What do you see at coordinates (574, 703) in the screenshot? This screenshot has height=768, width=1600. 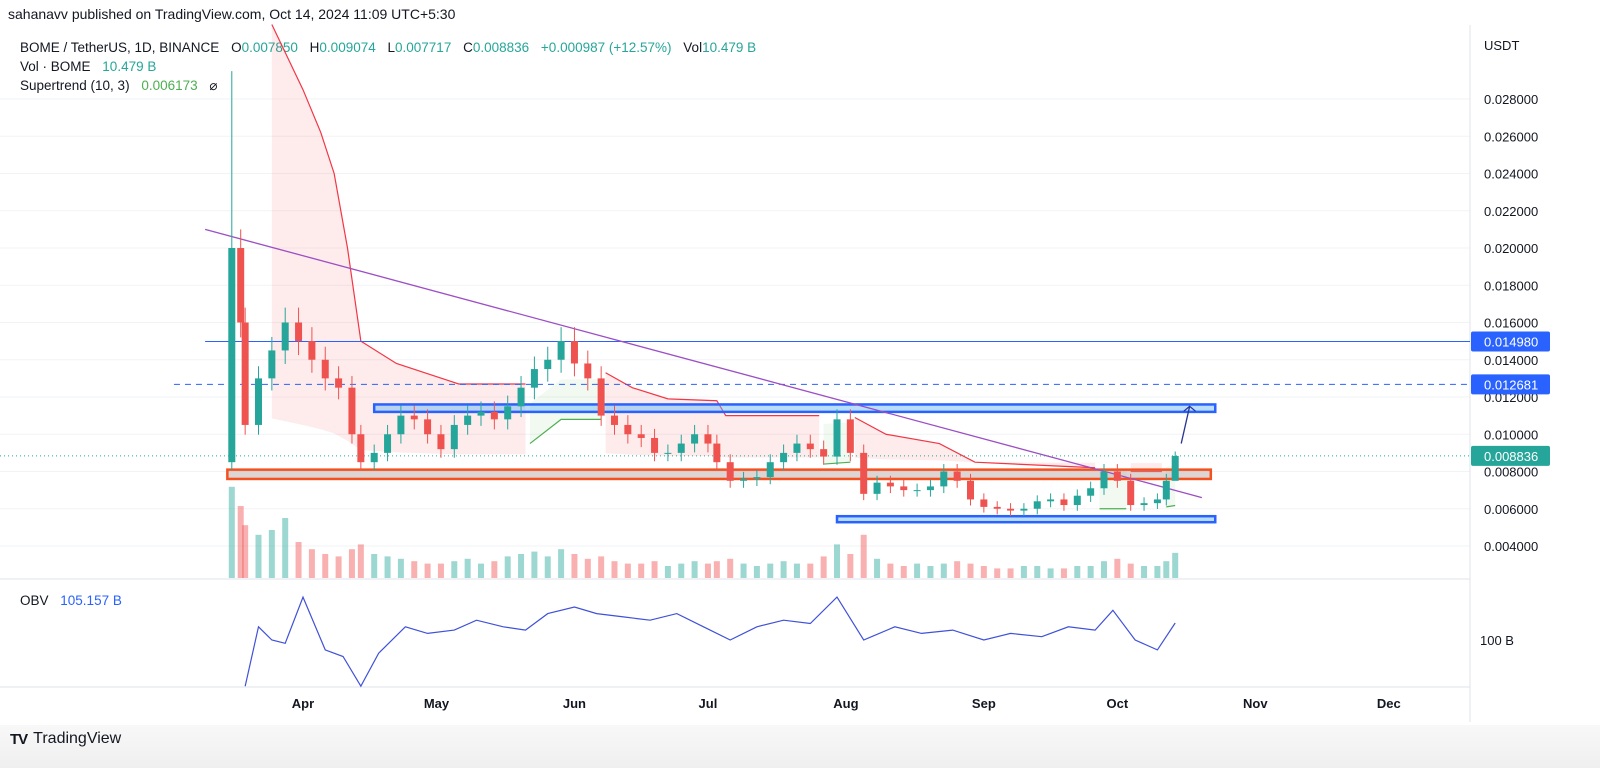 I see `time-tick-label: Jun` at bounding box center [574, 703].